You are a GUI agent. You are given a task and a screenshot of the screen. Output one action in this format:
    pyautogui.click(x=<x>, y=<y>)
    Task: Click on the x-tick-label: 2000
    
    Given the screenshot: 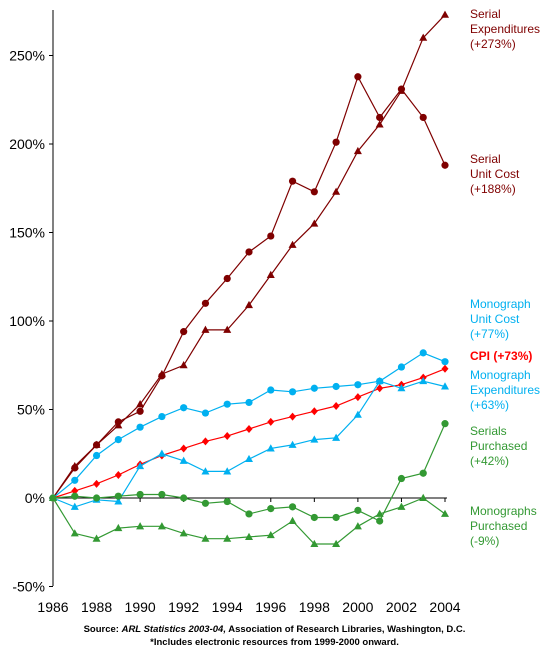 What is the action you would take?
    pyautogui.click(x=357, y=607)
    